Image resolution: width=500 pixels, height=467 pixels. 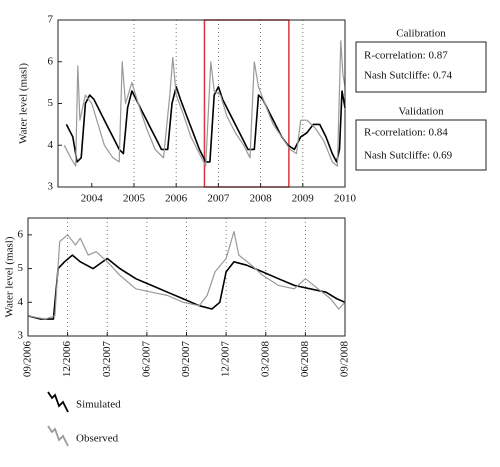 What do you see at coordinates (51, 20) in the screenshot?
I see `y-tick-label: 7` at bounding box center [51, 20].